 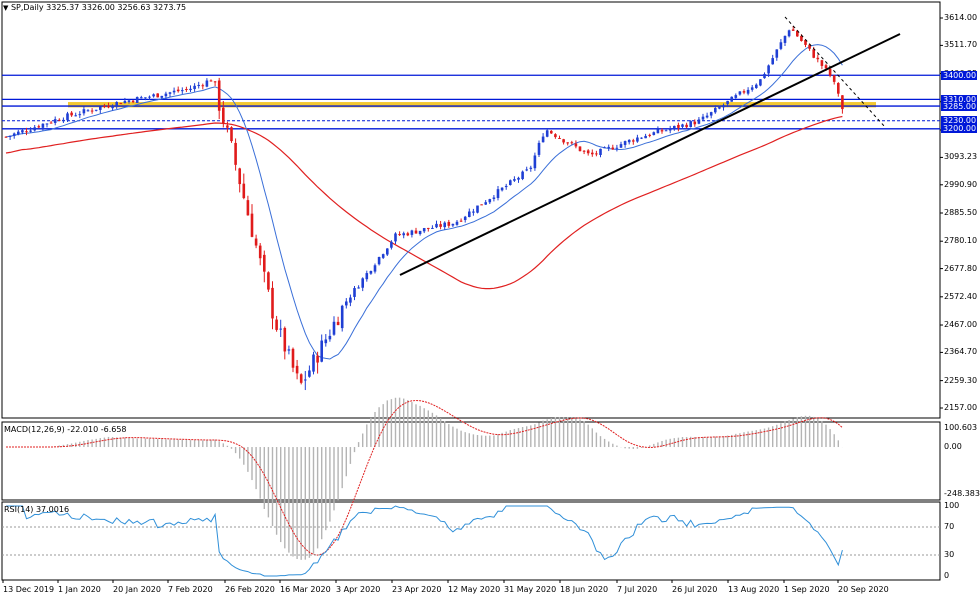 I want to click on support-zone, so click(x=472, y=105).